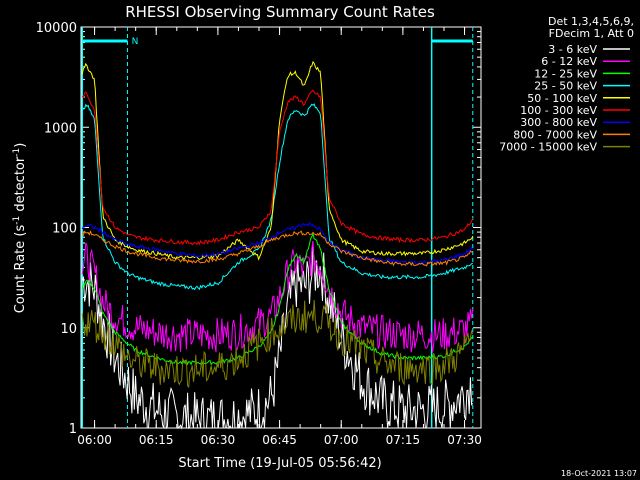  Describe the element at coordinates (73, 429) in the screenshot. I see `y-tick-label: 1` at that location.